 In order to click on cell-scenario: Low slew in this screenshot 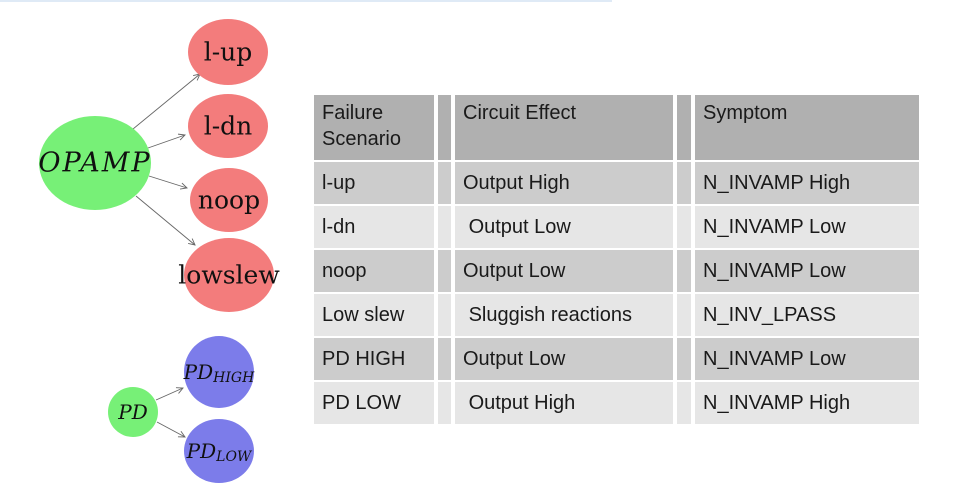, I will do `click(374, 315)`.